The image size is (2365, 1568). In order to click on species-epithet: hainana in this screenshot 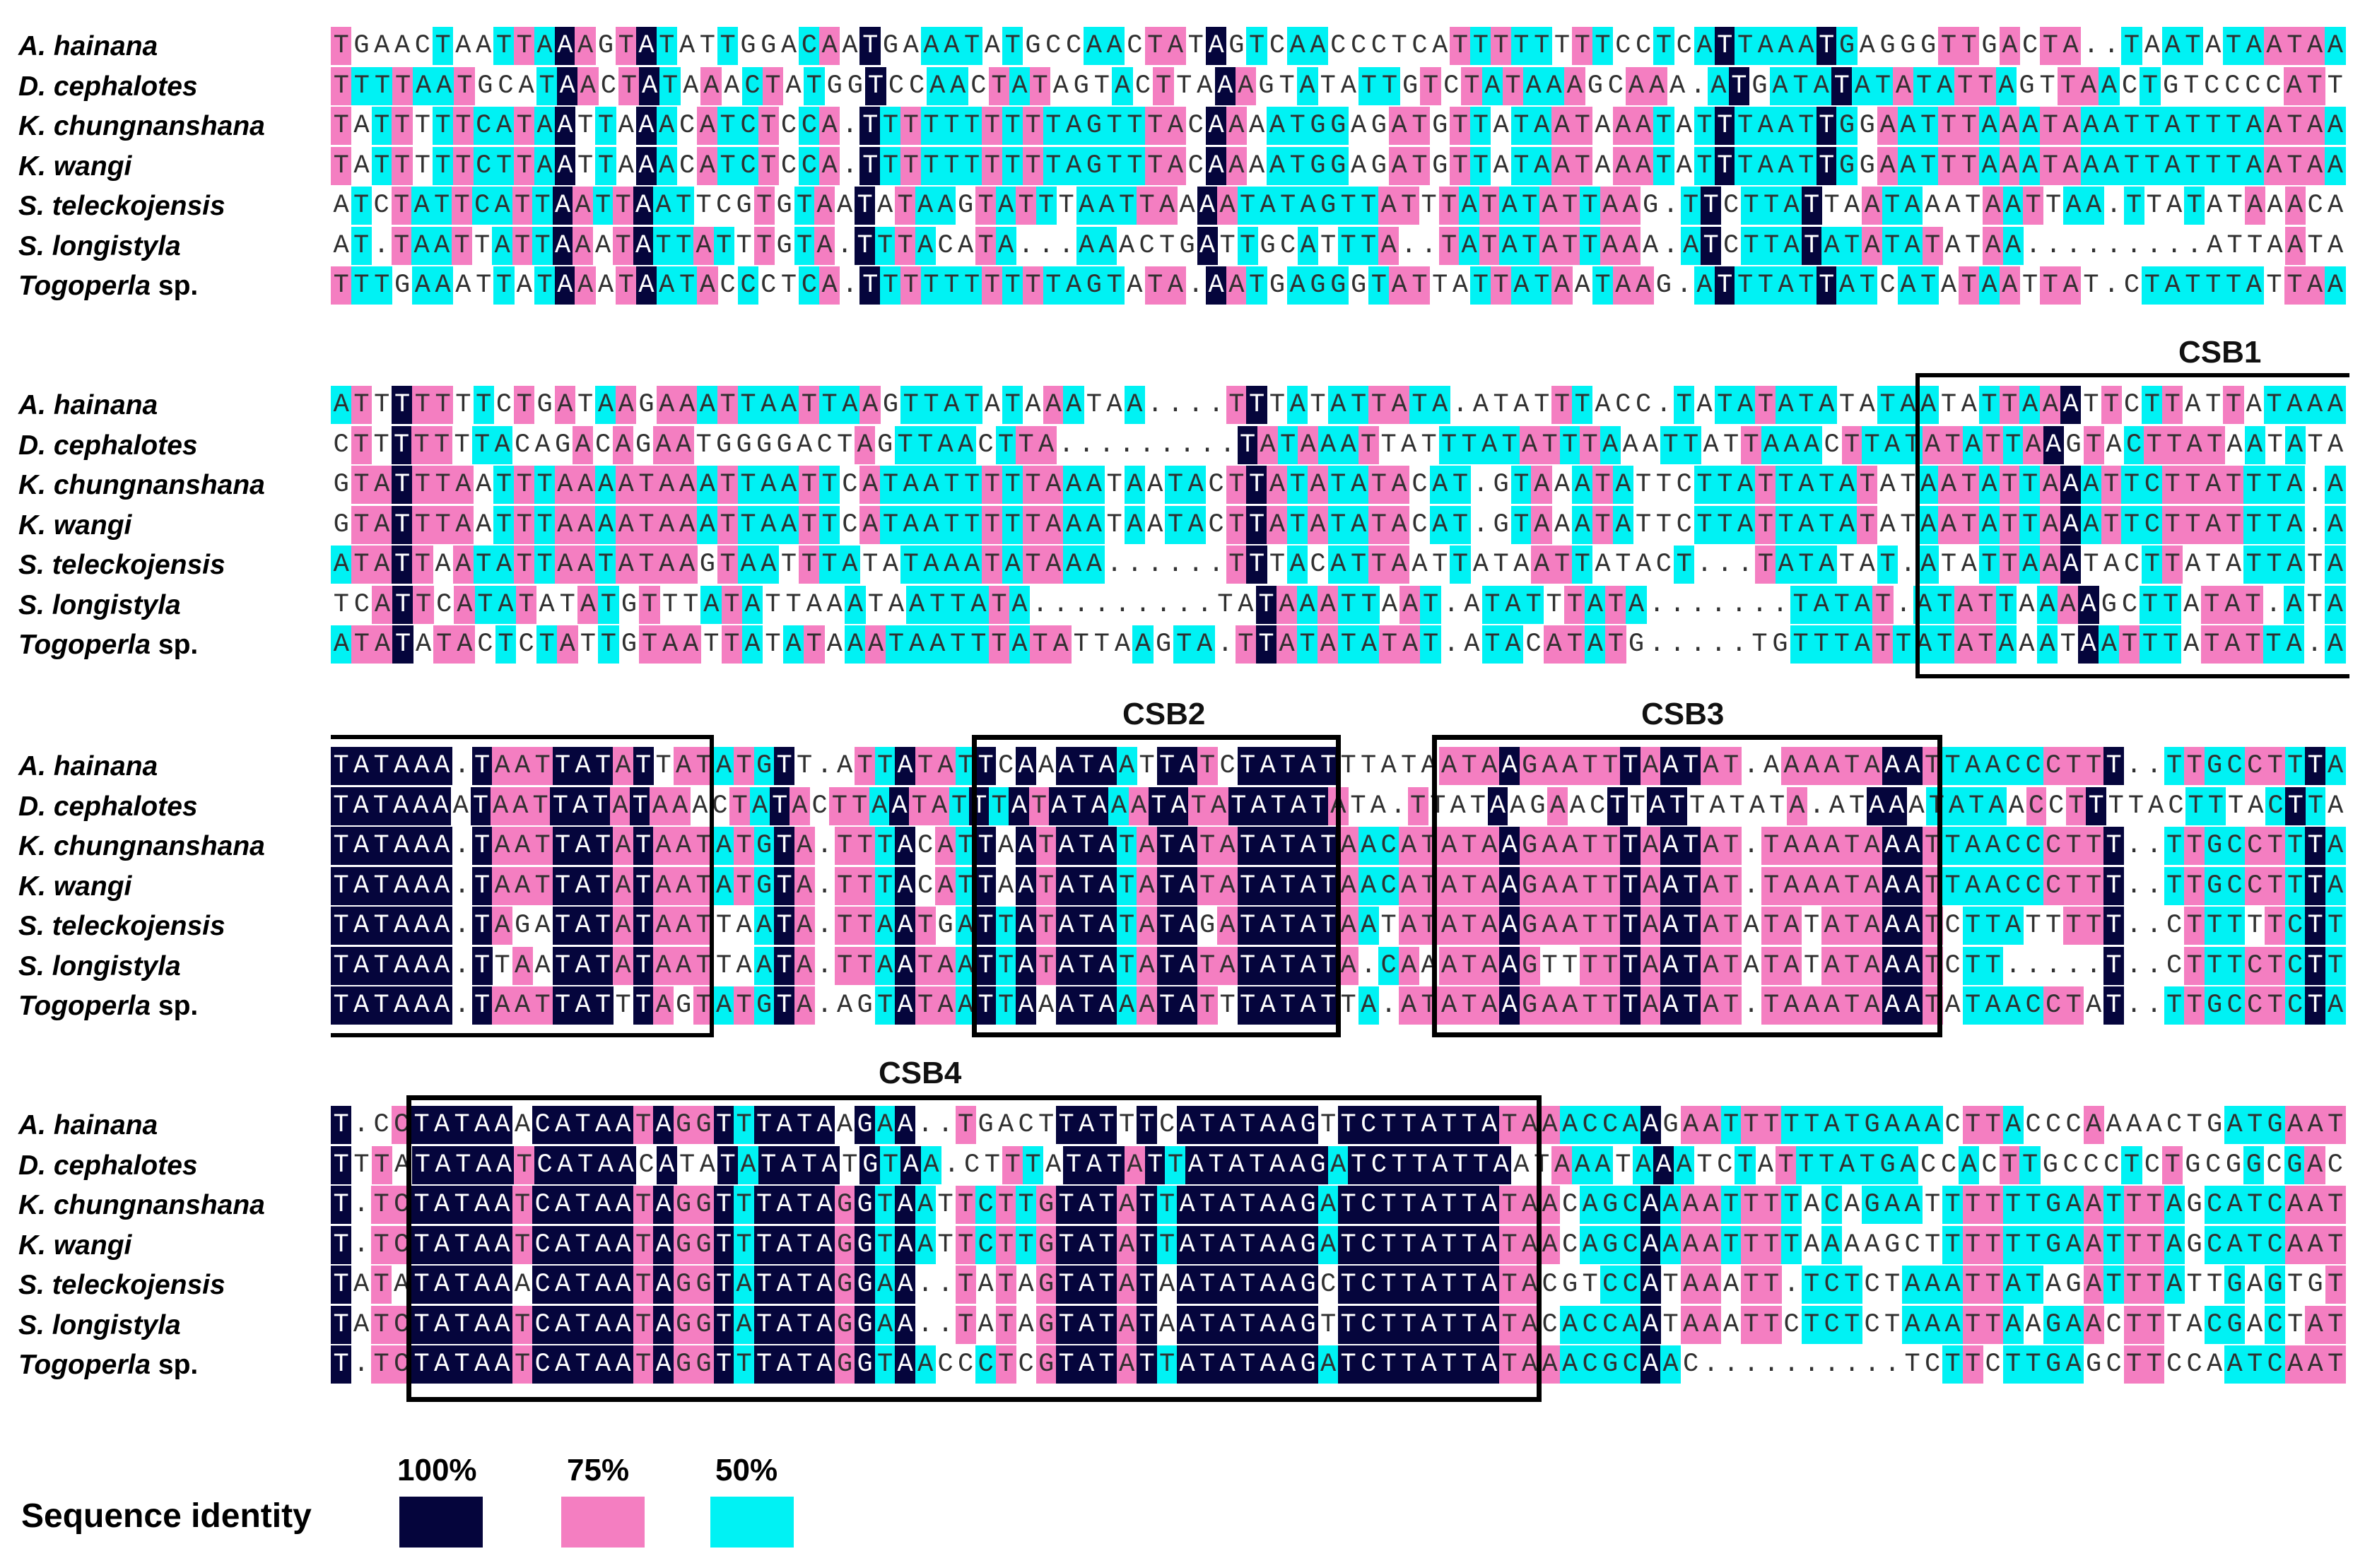, I will do `click(105, 405)`.